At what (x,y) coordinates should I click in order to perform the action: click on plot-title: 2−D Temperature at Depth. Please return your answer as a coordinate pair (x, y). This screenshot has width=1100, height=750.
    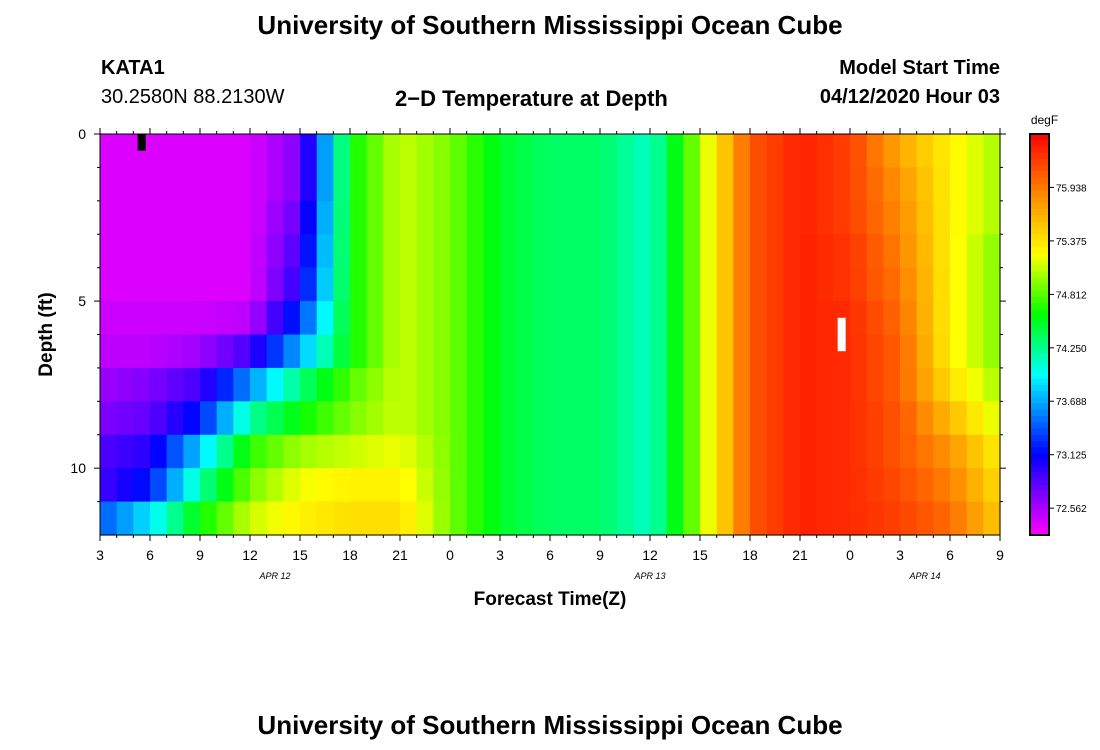
    Looking at the image, I should click on (531, 98).